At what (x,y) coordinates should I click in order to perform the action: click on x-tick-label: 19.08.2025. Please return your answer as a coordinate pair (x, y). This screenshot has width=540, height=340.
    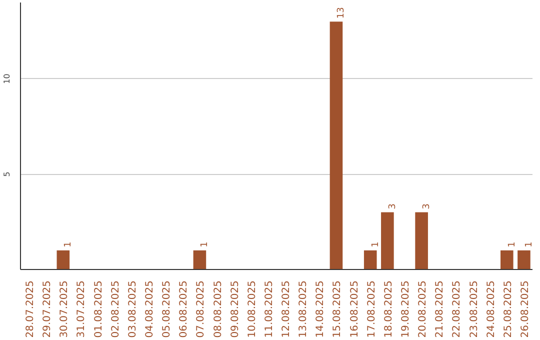
    Looking at the image, I should click on (406, 309).